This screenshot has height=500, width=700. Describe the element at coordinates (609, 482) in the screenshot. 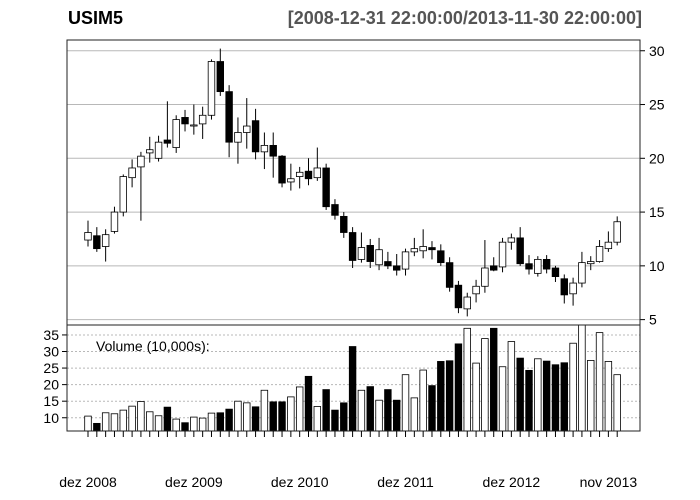

I see `x-tick-label: nov 2013` at that location.